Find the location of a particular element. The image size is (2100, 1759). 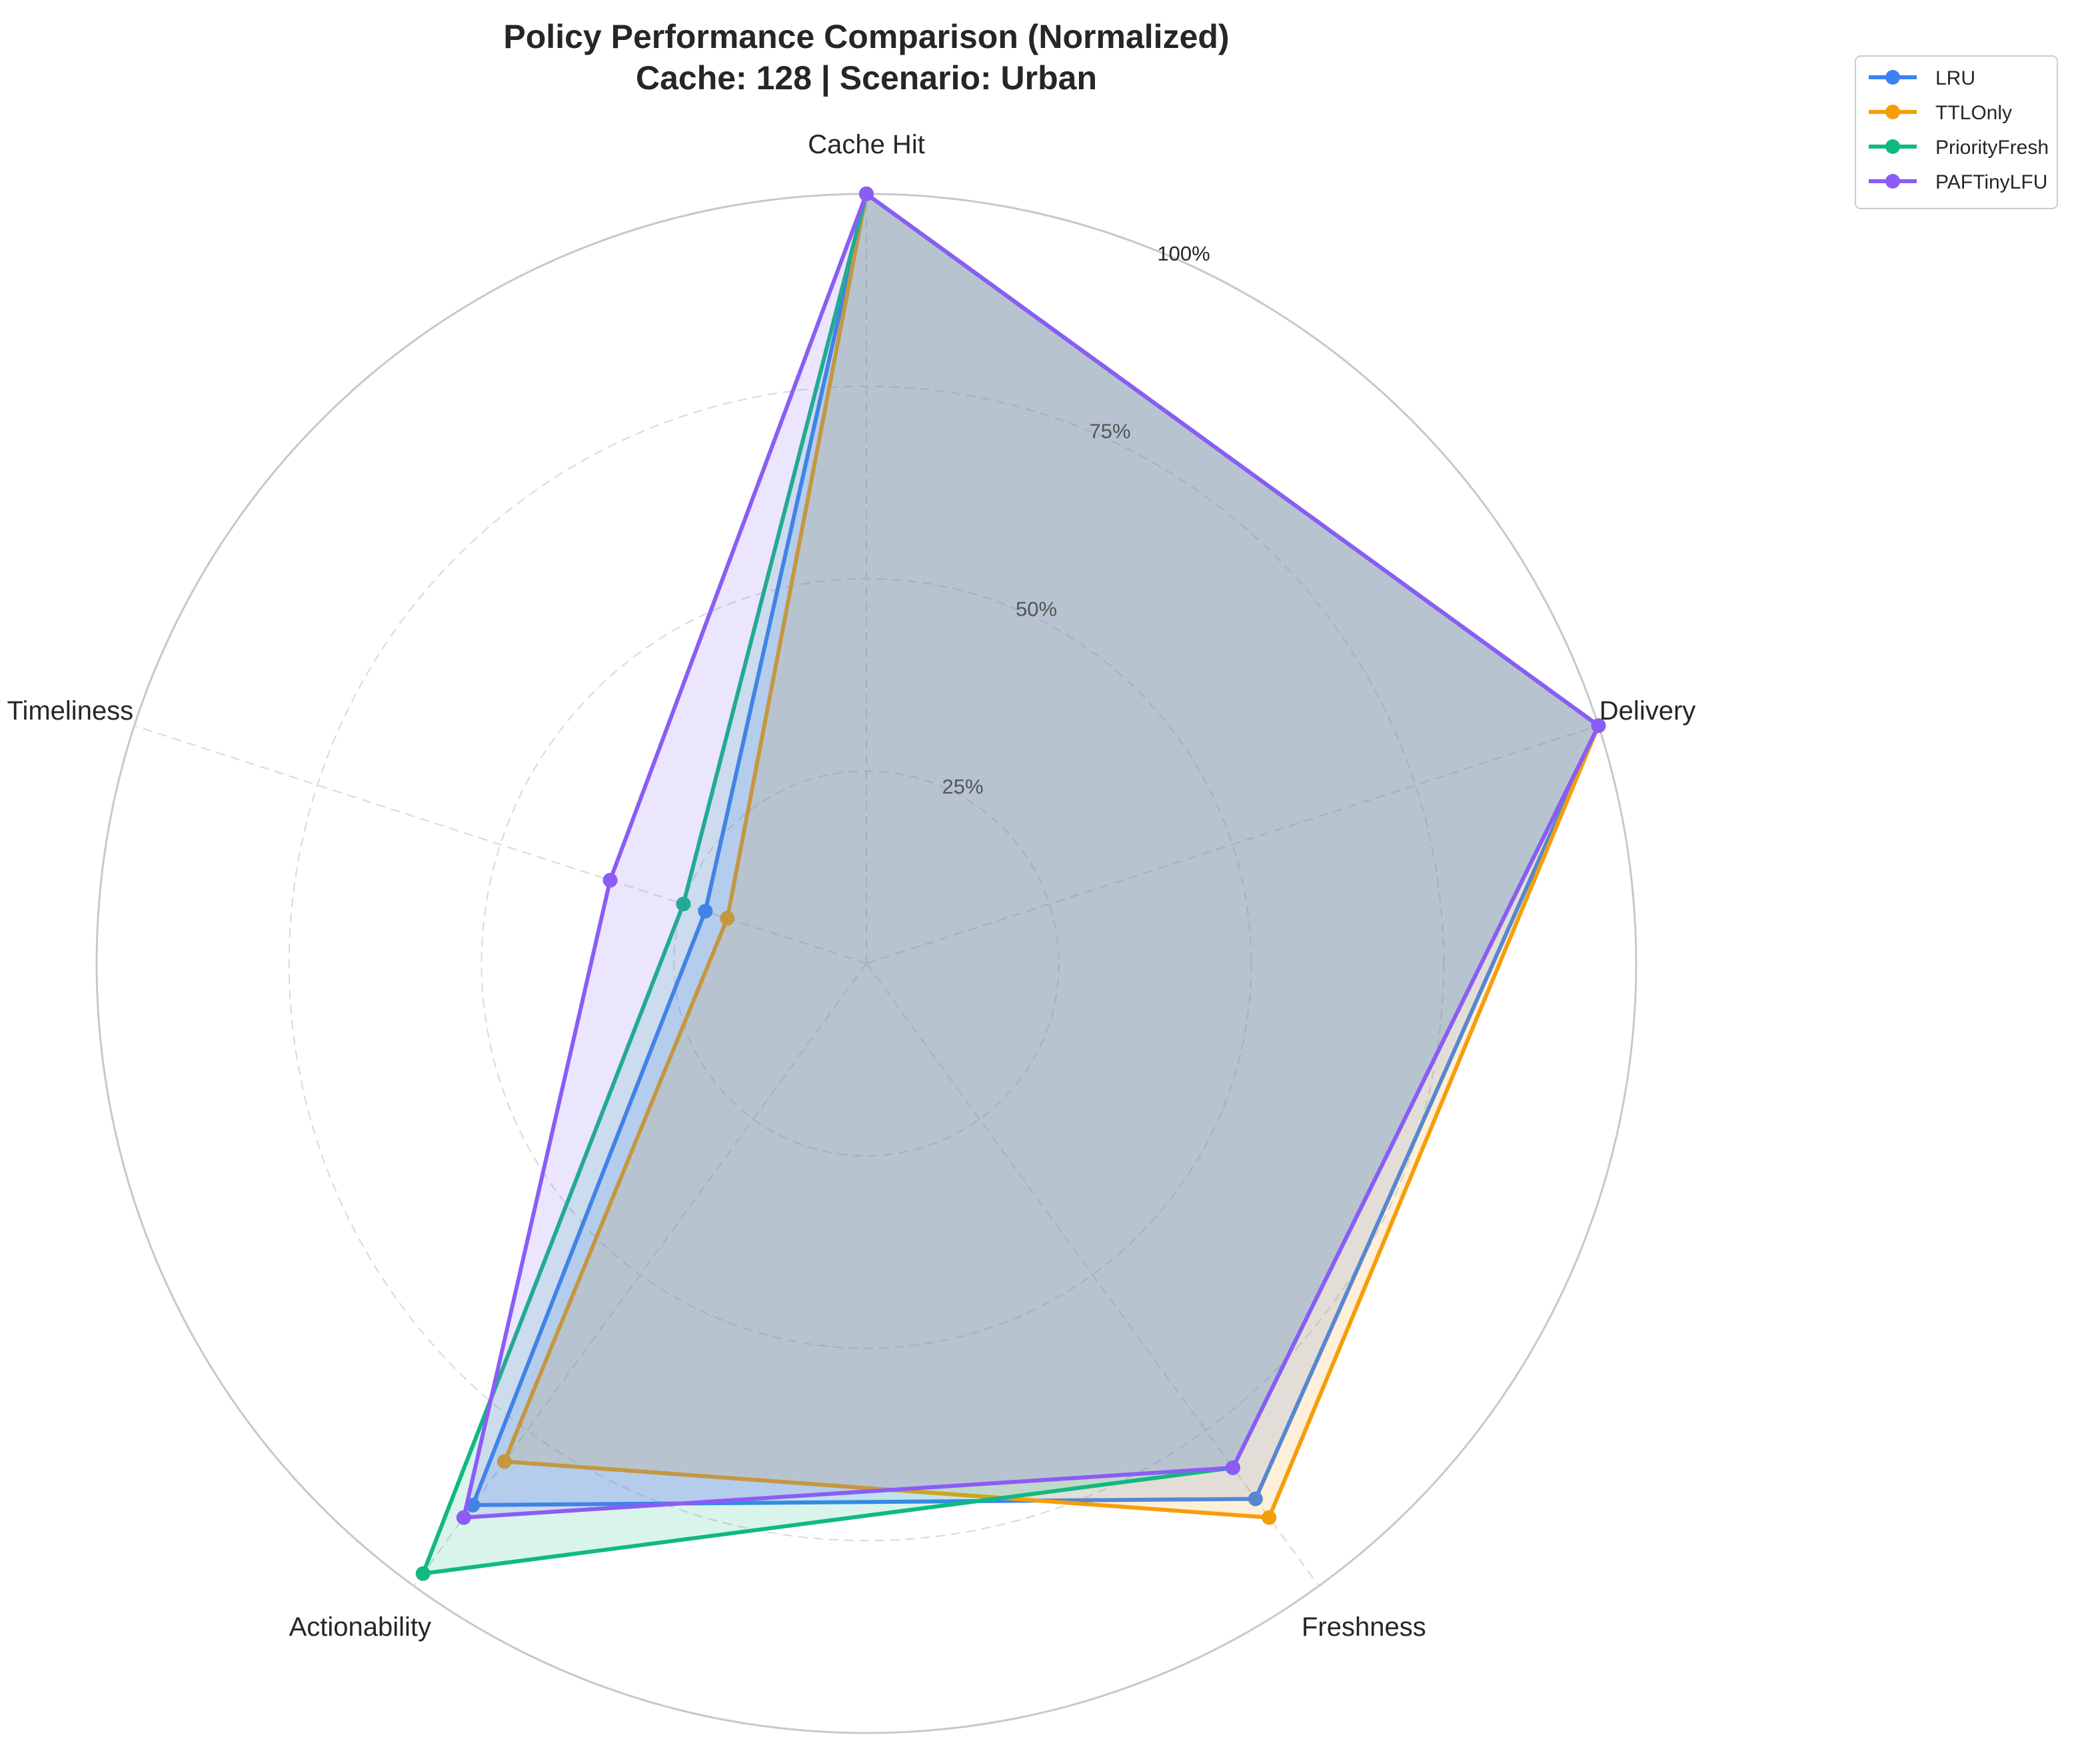

legend-marker-paftinylfu is located at coordinates (1892, 181).